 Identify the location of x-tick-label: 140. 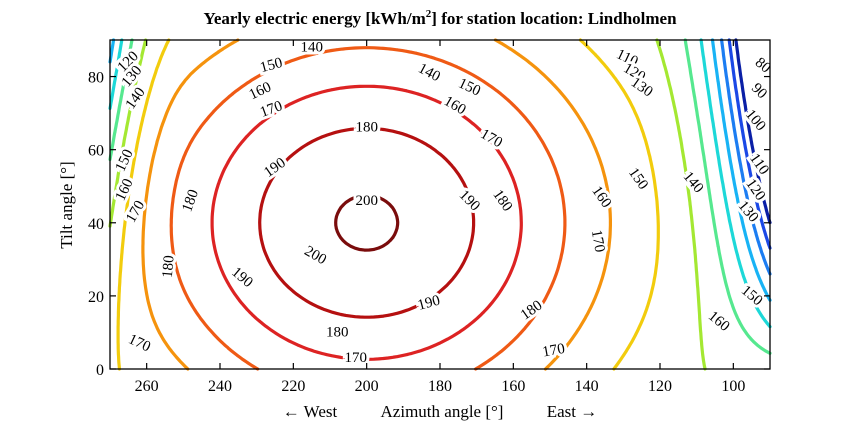
(587, 386).